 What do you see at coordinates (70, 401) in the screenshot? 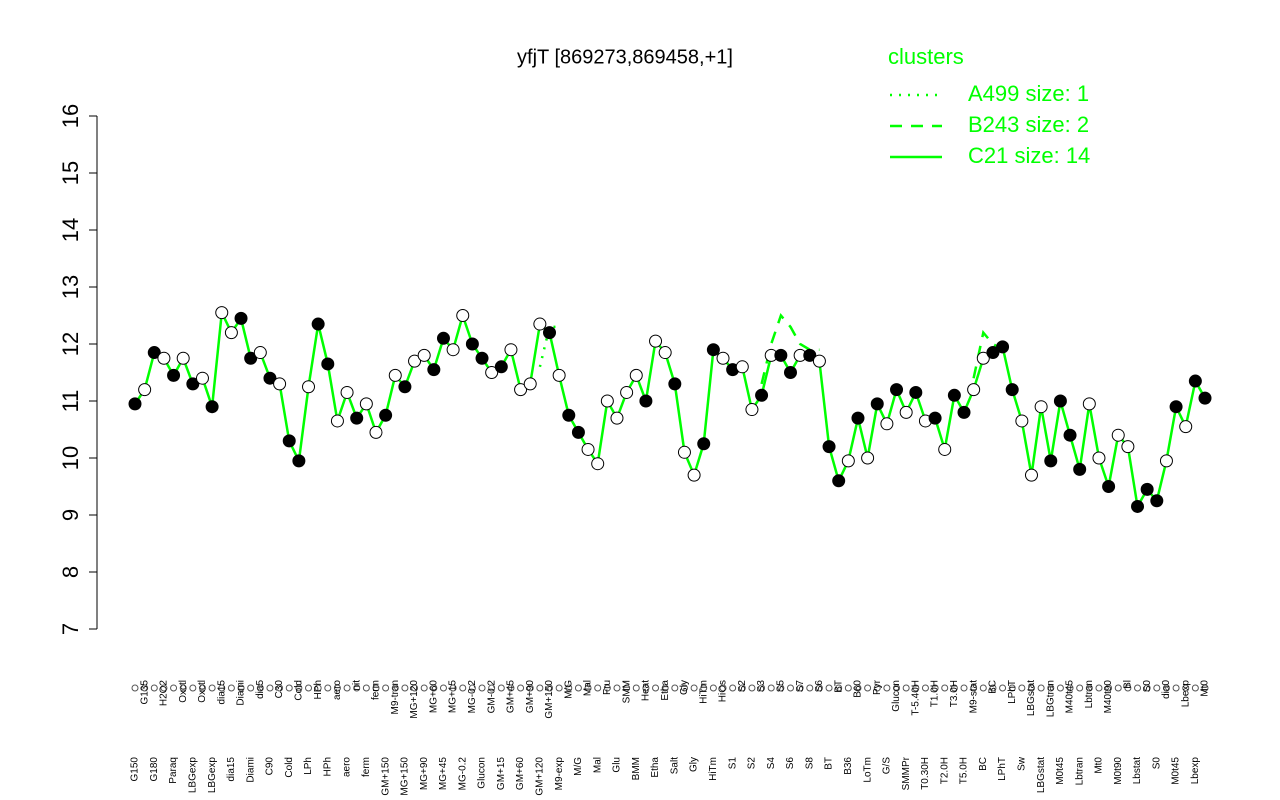
I see `y-tick-label: 11` at bounding box center [70, 401].